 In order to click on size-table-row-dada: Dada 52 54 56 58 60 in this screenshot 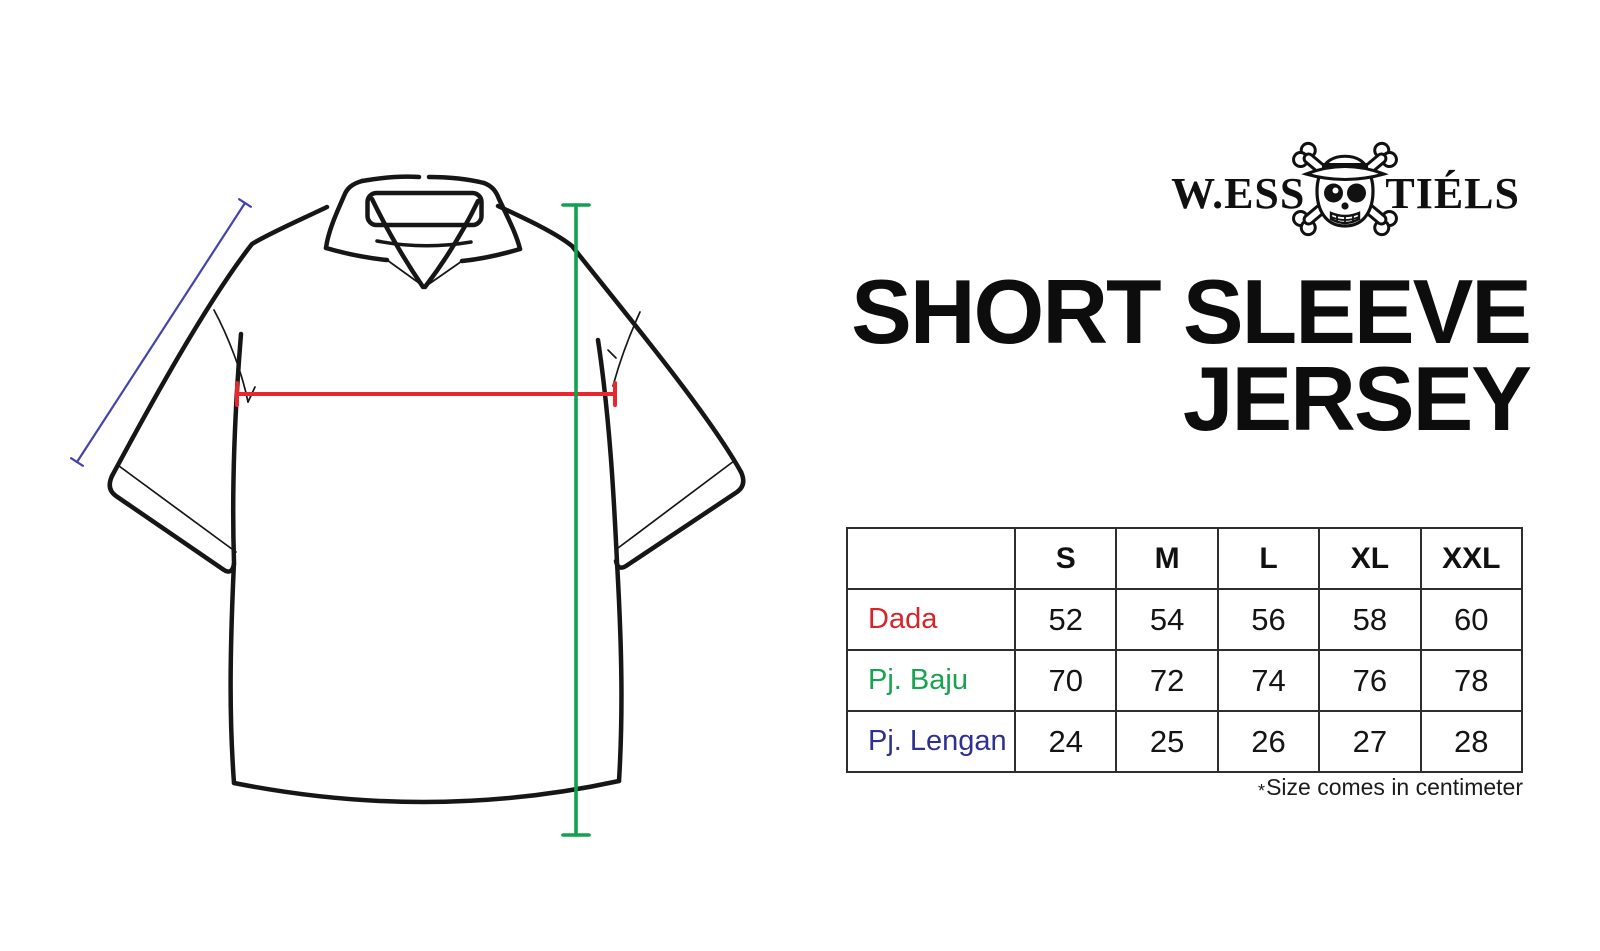, I will do `click(1185, 619)`.